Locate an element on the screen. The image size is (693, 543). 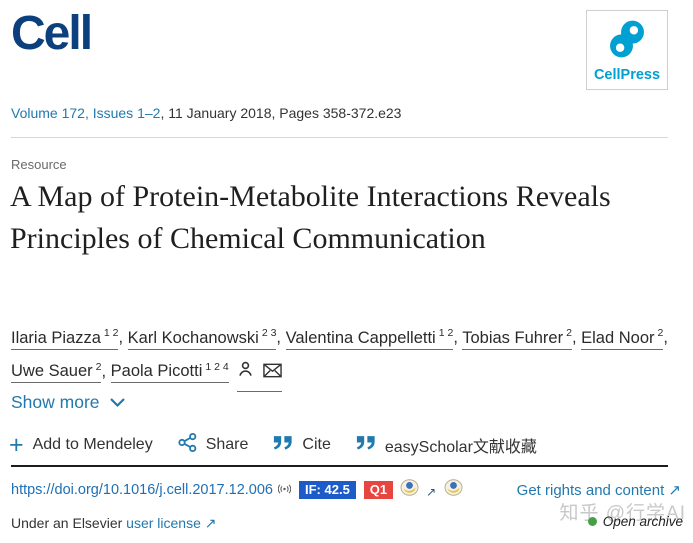
corresponding-author-envelope-icon is located at coordinates (272, 373).